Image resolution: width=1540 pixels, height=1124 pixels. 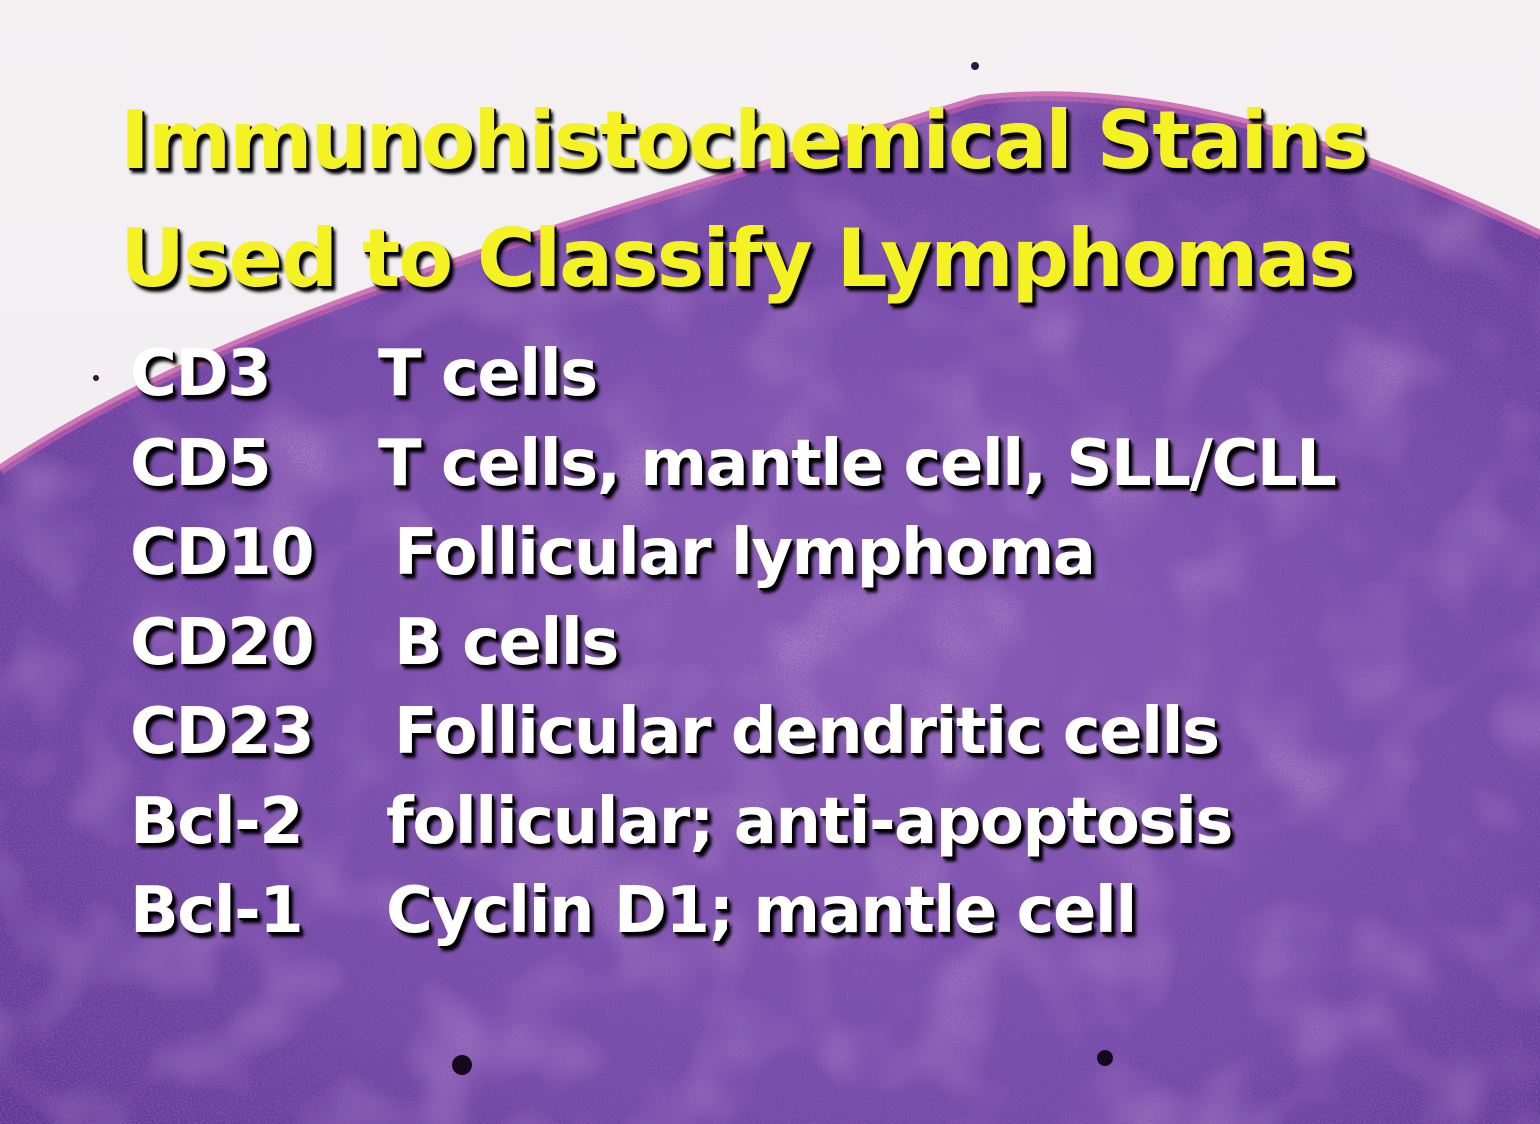 I want to click on stain-marker: CD23, so click(x=222, y=732).